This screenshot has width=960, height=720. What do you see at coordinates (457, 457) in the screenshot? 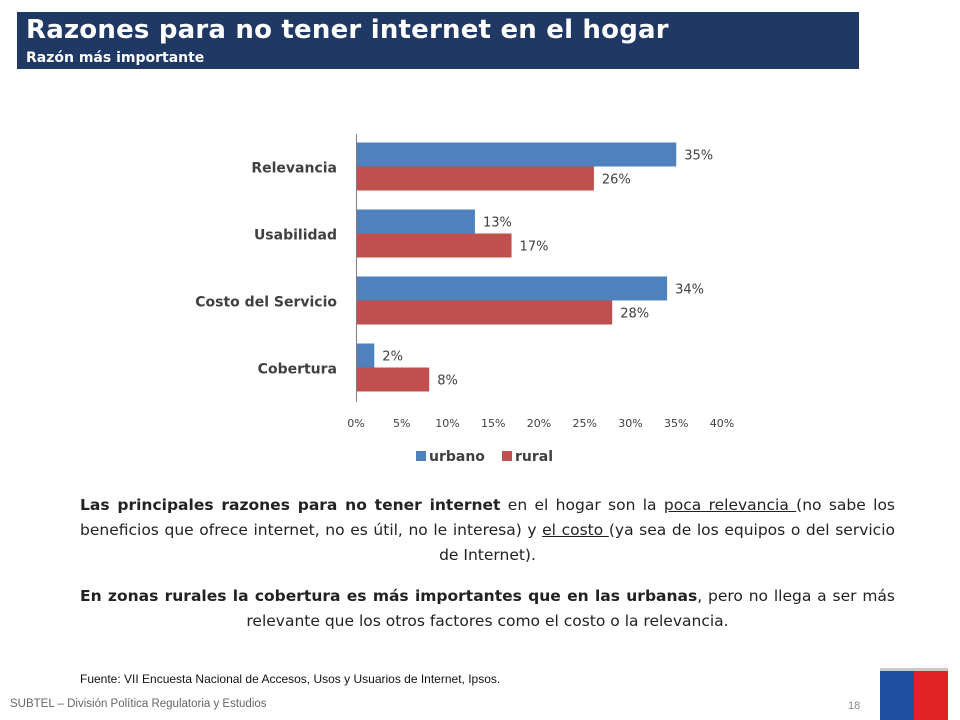
I see `legend-label-urbano: urbano` at bounding box center [457, 457].